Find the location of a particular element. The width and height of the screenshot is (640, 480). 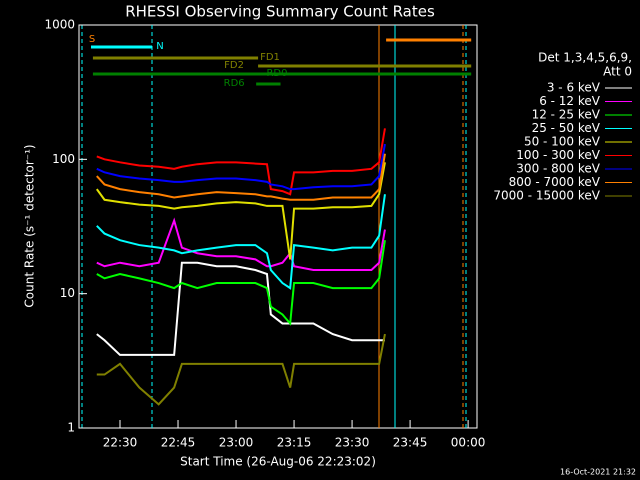

y-tick-label: 10 is located at coordinates (67, 293).